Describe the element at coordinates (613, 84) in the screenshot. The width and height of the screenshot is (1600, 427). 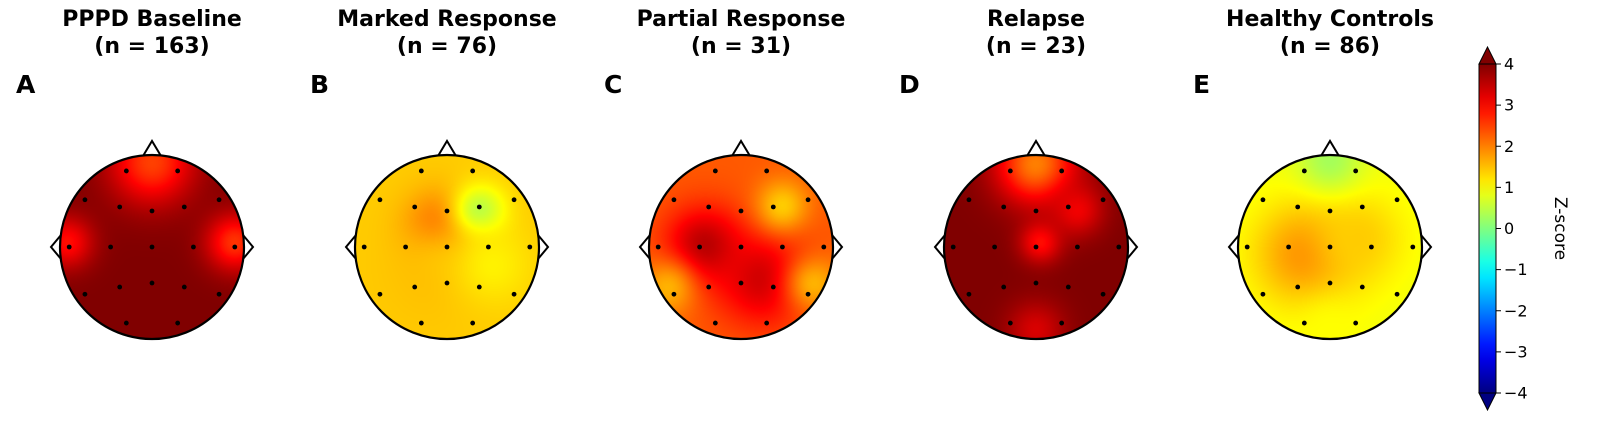
I see `panel-letter: C` at that location.